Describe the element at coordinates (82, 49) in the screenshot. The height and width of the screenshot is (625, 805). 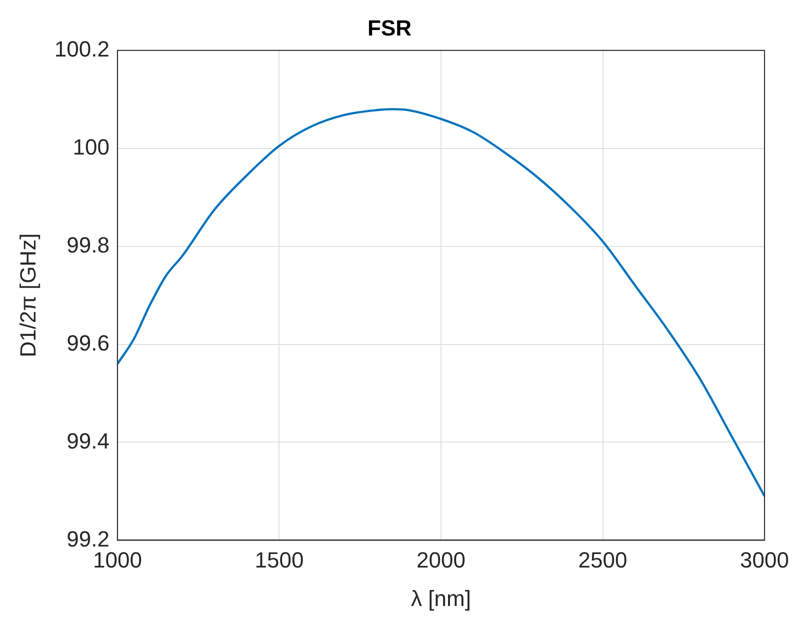
I see `y-tick-label: 100.2` at that location.